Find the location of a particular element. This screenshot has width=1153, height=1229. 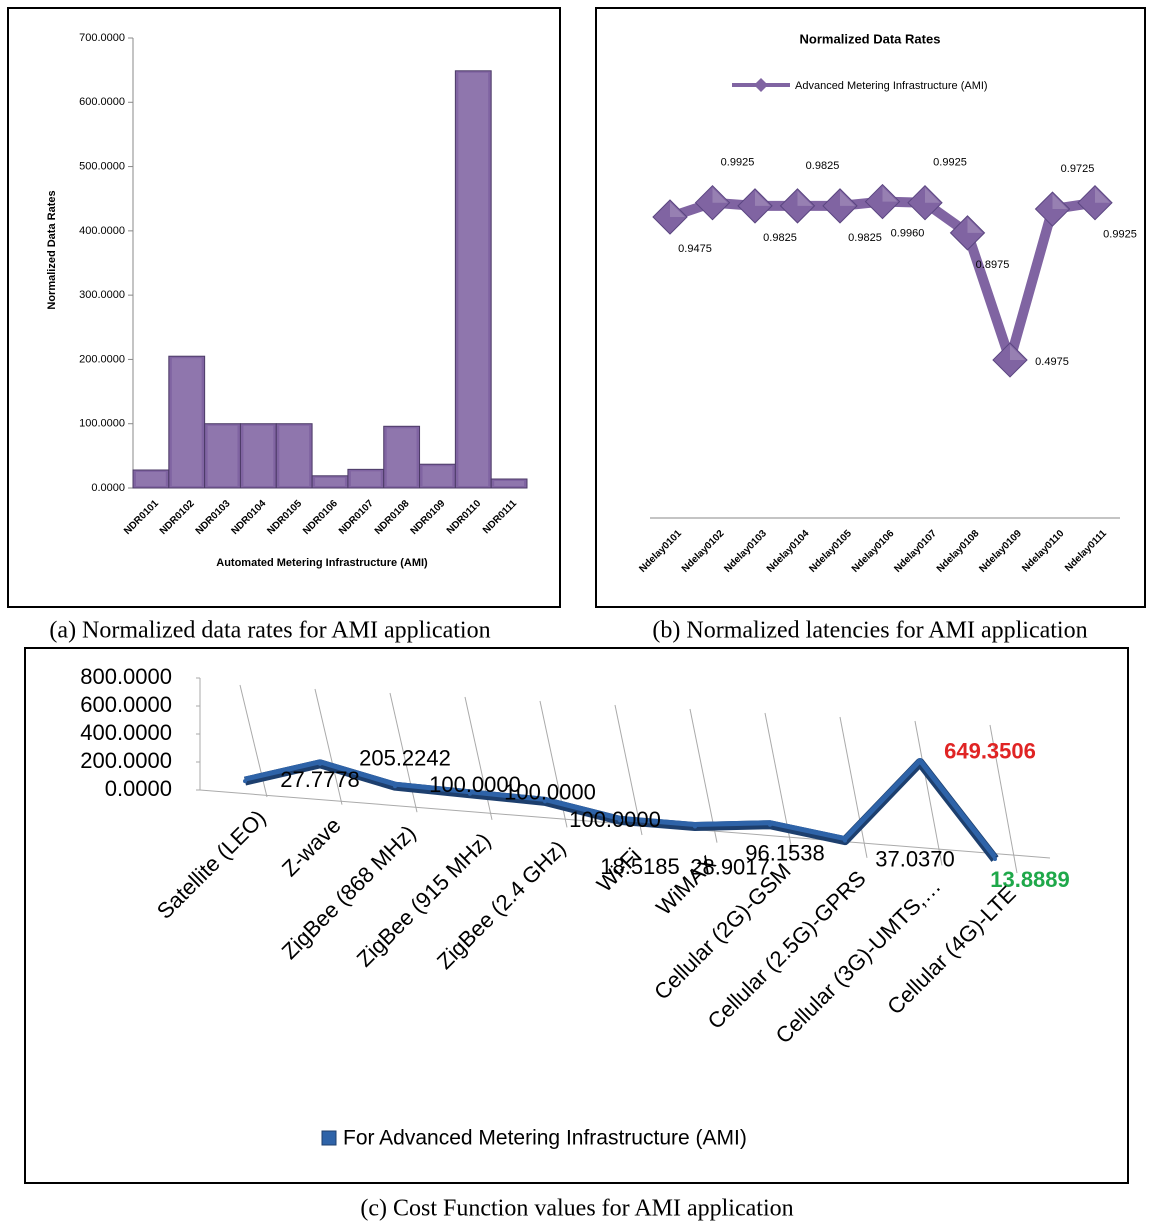

chart-title: Normalized Data Rates is located at coordinates (870, 38).